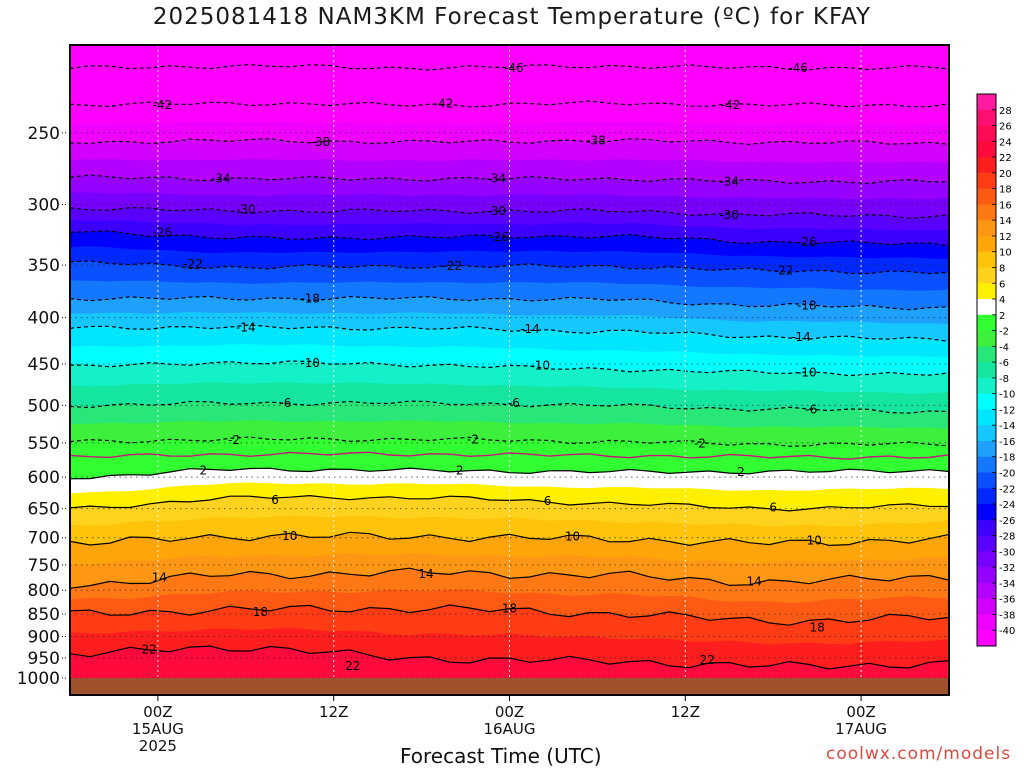 The height and width of the screenshot is (768, 1024). What do you see at coordinates (1007, 458) in the screenshot?
I see `colorbar-label: -18` at bounding box center [1007, 458].